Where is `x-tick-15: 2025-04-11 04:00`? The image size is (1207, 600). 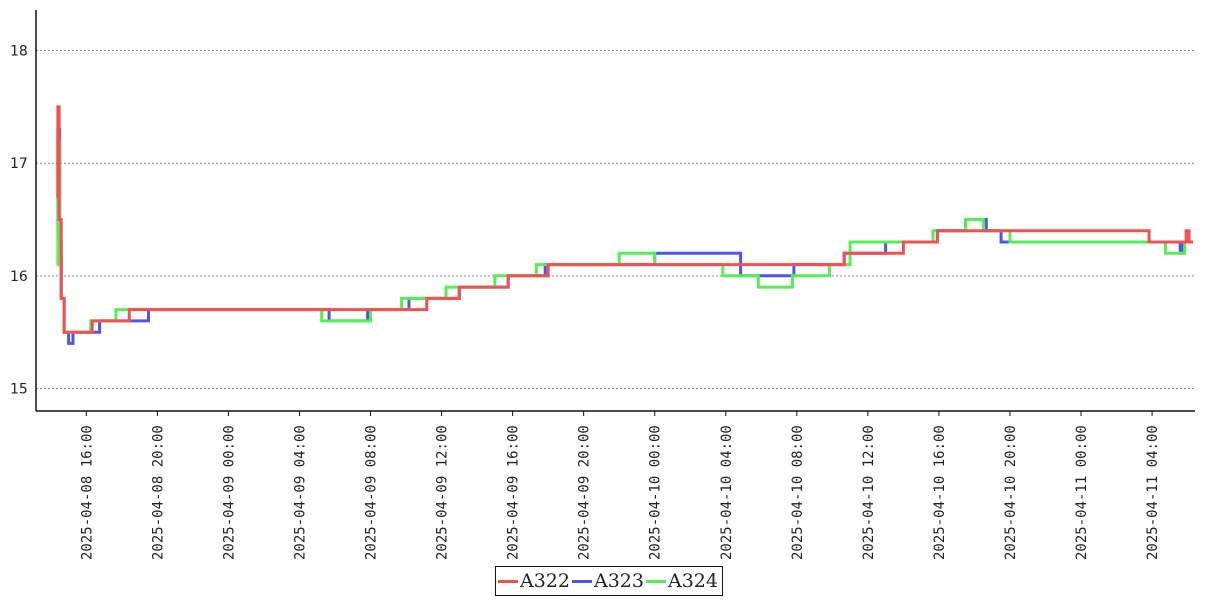
x-tick-15: 2025-04-11 04:00 is located at coordinates (1153, 492).